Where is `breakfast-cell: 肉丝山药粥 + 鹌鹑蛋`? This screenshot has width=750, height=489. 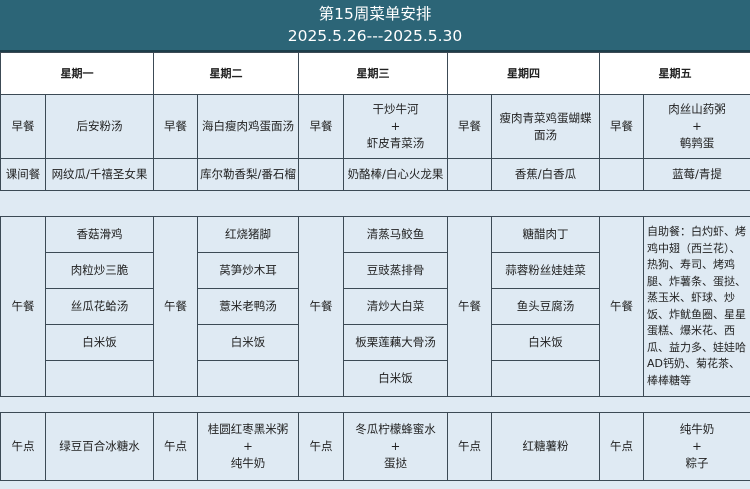
breakfast-cell: 肉丝山药粥 + 鹌鹑蛋 is located at coordinates (696, 126).